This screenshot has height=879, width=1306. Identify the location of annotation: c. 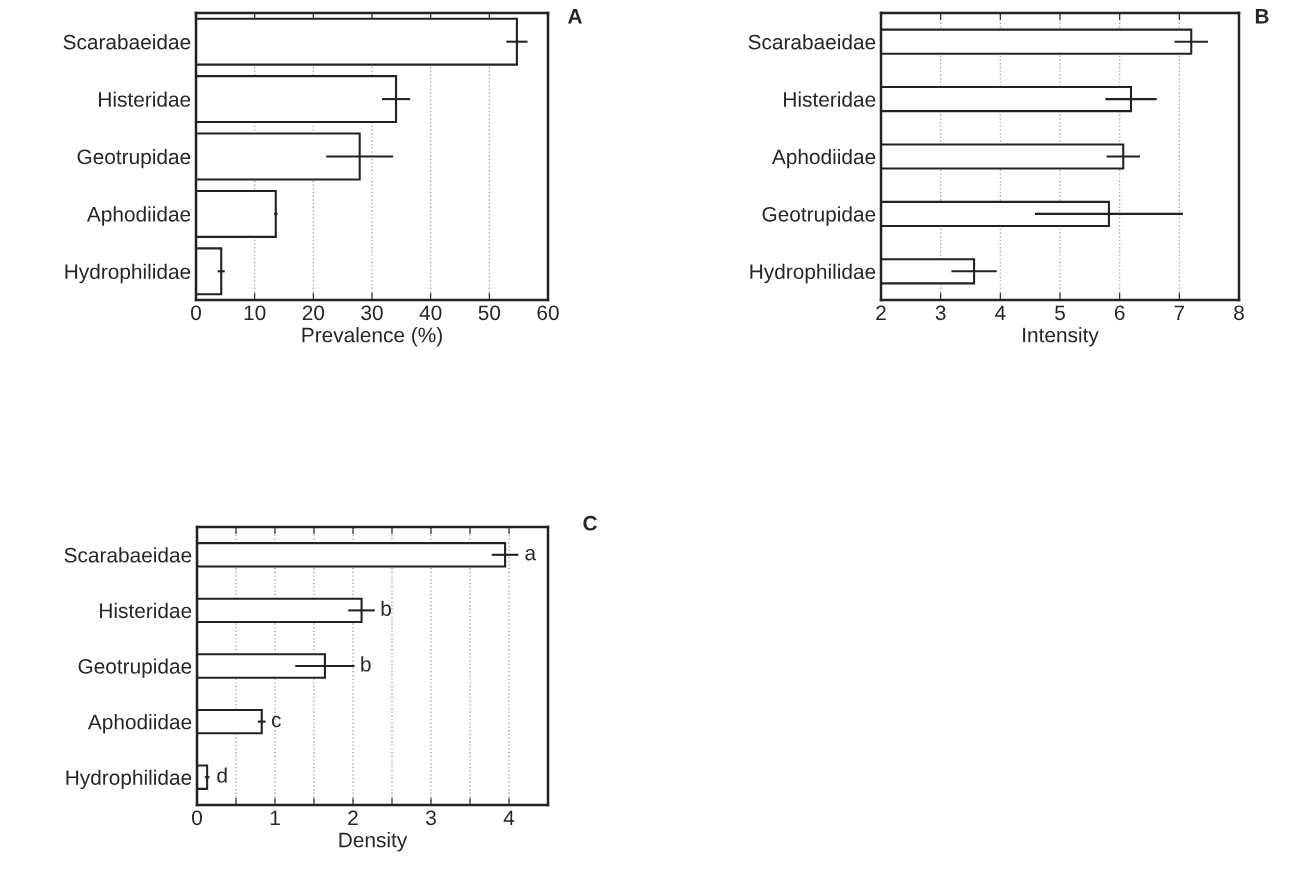
(276, 721).